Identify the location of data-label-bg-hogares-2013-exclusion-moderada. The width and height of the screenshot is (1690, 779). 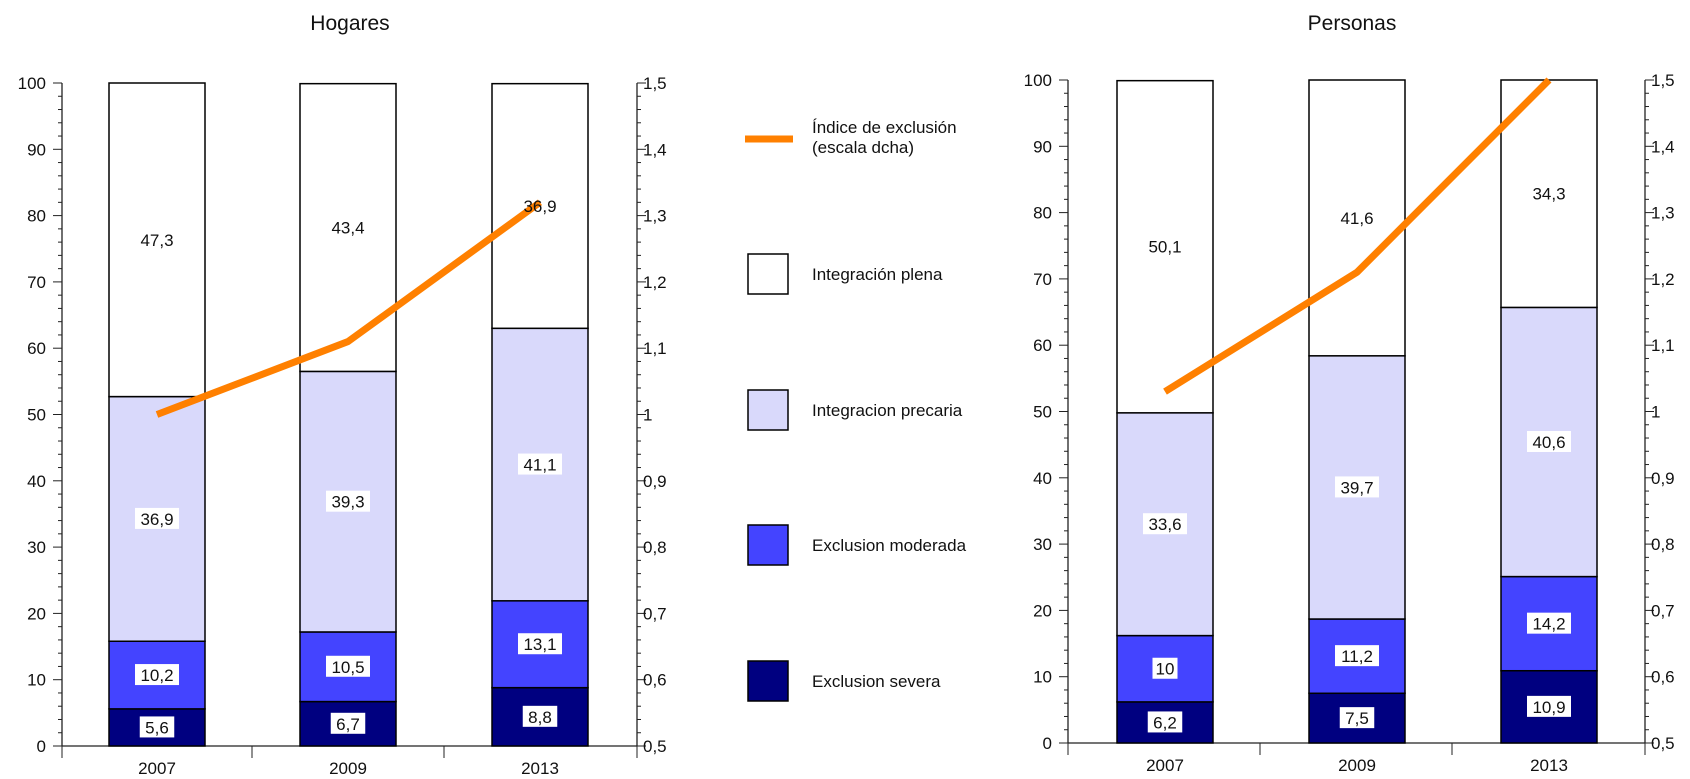
(540, 644).